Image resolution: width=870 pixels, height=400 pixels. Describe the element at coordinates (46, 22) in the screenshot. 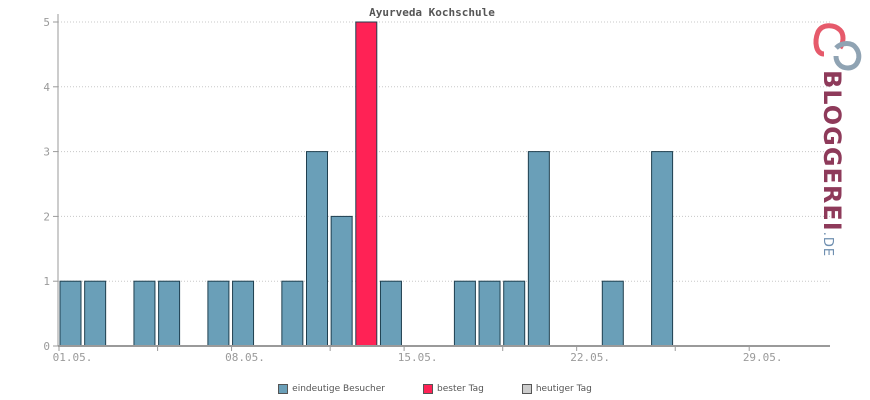

I see `y-tick-label: 5` at that location.